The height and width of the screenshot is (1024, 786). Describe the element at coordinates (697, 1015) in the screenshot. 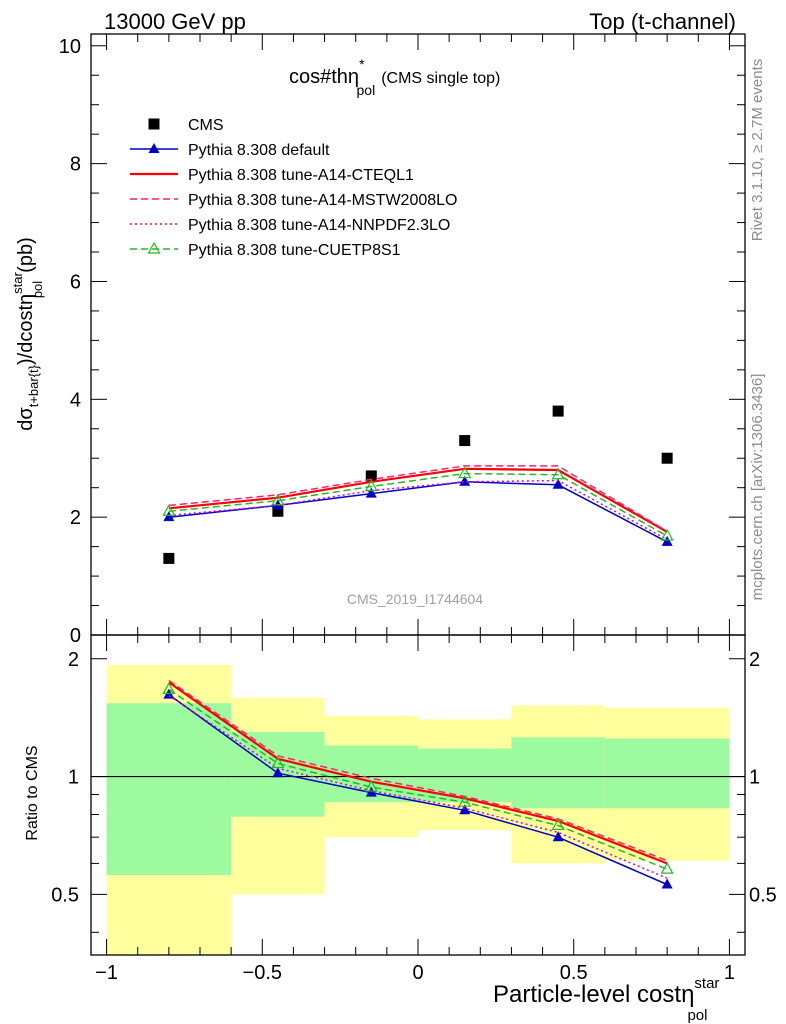

I see `ratio-xlabel-sub: pol` at that location.